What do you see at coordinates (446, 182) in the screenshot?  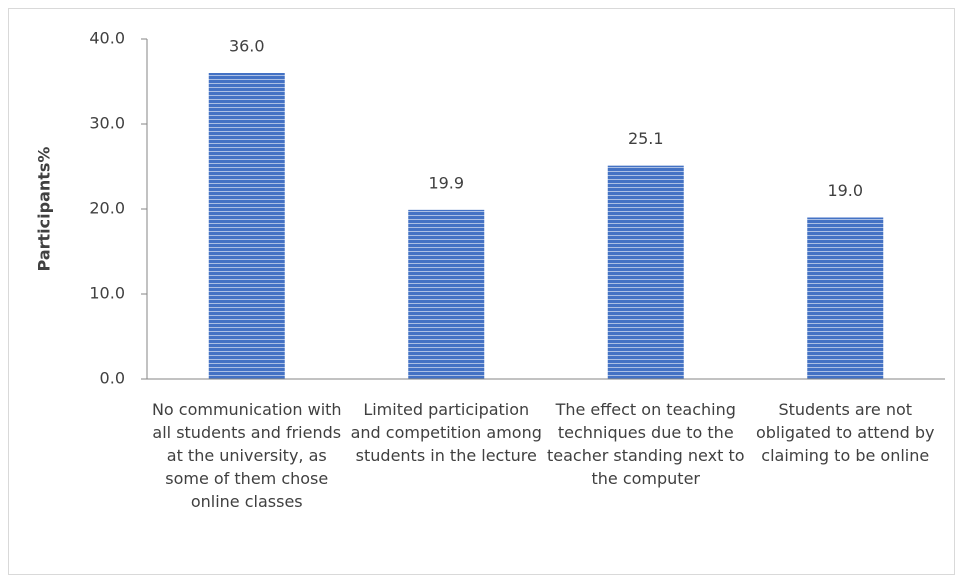 I see `value-label: 19.9` at bounding box center [446, 182].